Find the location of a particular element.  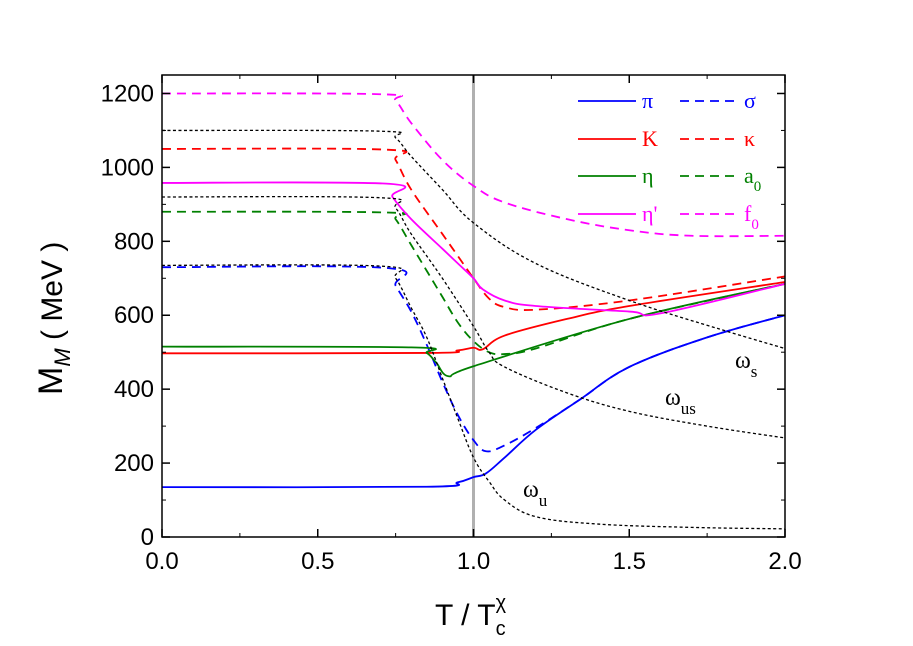

legend-label: σ is located at coordinates (750, 100).